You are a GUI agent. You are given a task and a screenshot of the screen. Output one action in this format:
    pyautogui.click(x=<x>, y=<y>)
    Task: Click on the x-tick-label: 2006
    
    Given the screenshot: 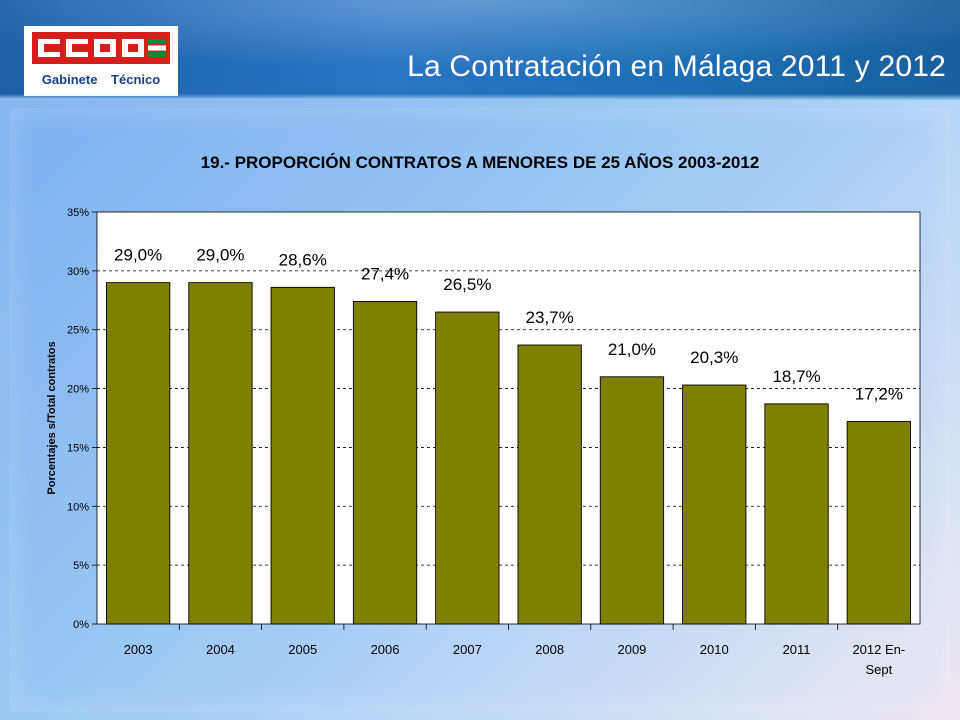 What is the action you would take?
    pyautogui.click(x=385, y=649)
    